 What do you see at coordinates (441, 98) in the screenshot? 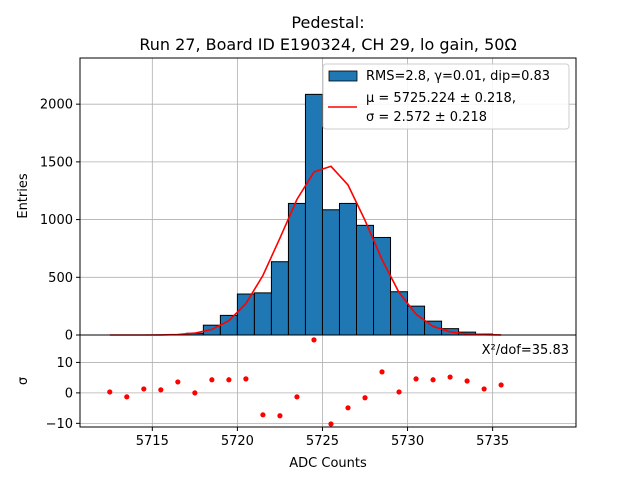
I see `legend-label-fit-mu: μ = 5725.224 ± 0.218,` at bounding box center [441, 98].